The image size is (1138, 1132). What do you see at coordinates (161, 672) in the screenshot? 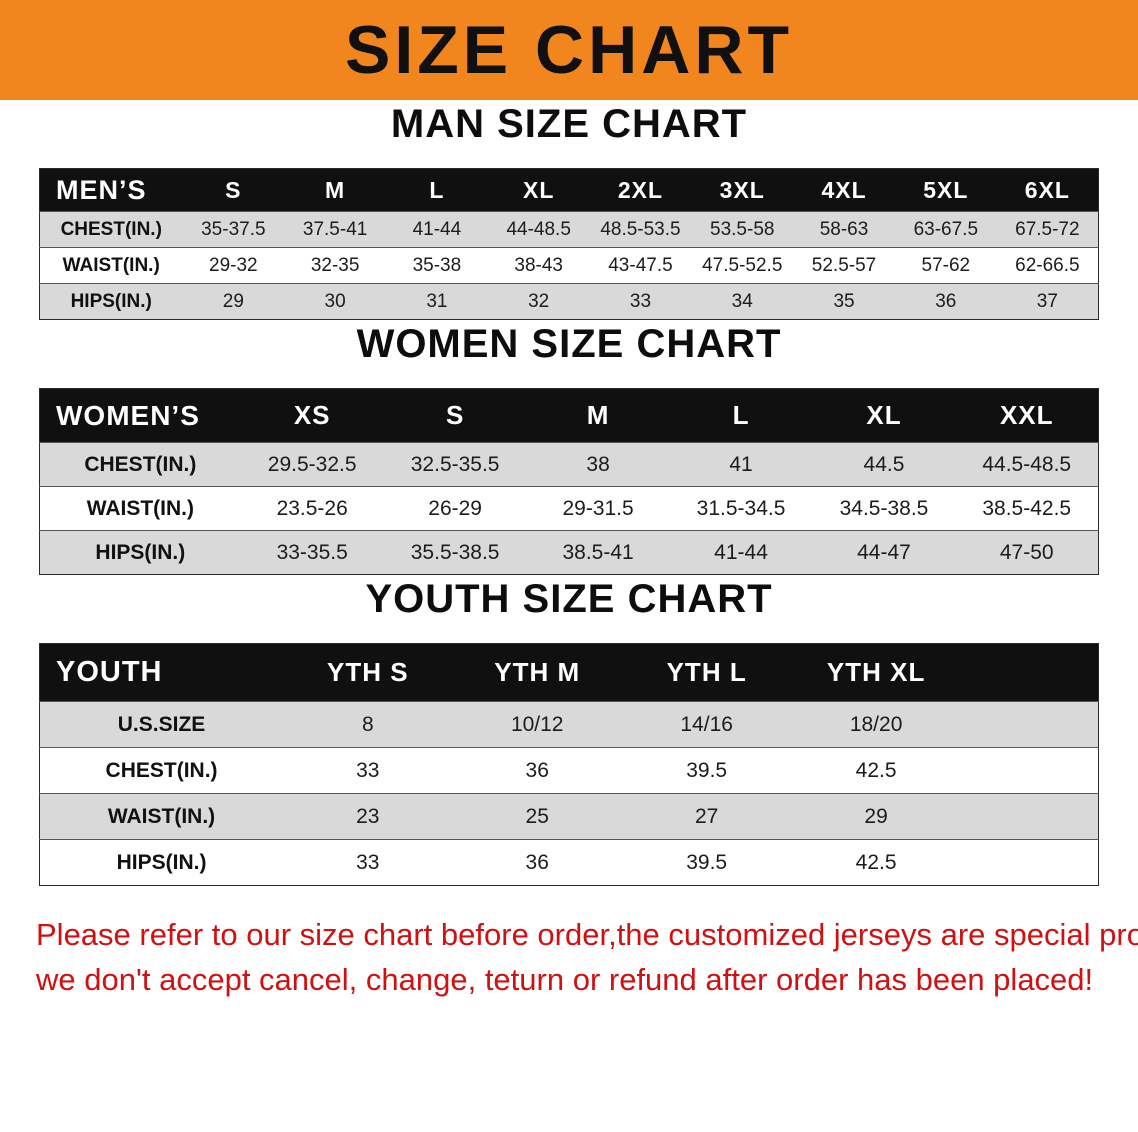
I see `youth-corner-label: YOUTH` at bounding box center [161, 672].